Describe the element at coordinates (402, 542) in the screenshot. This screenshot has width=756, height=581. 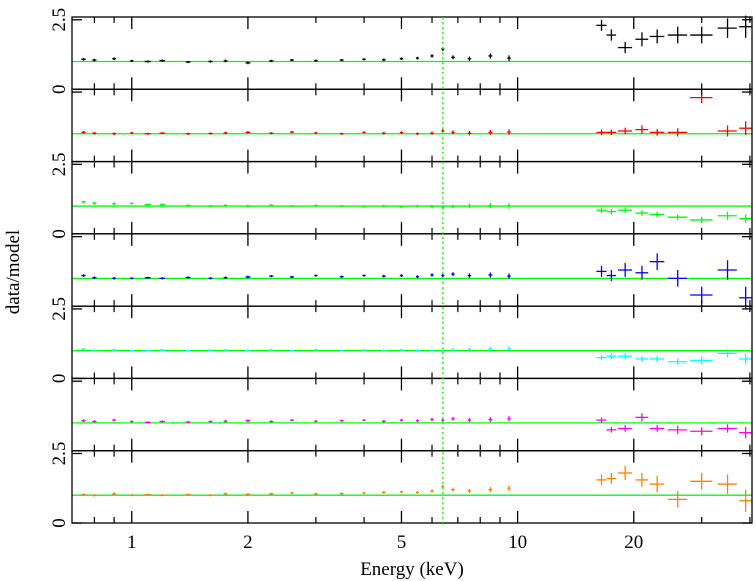
I see `x-tick-label: 5` at that location.